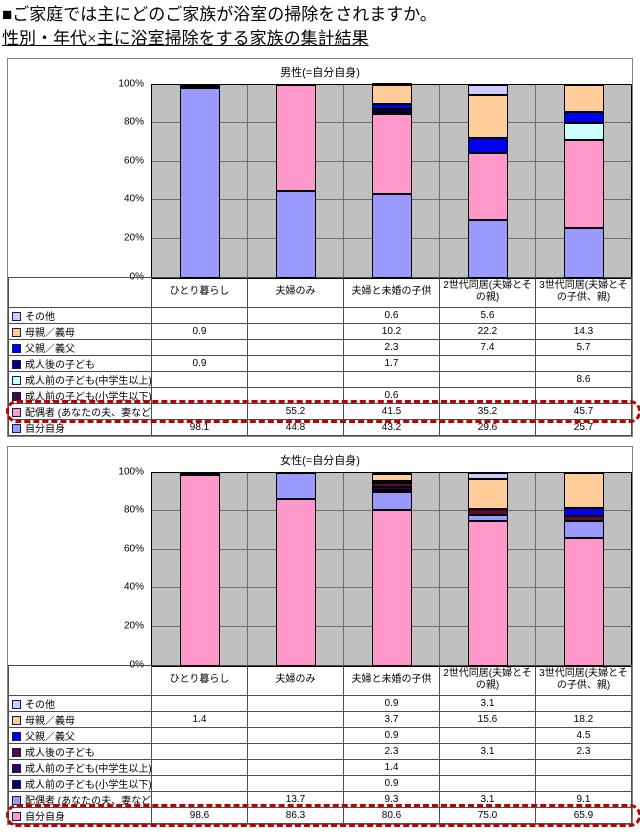  I want to click on chart-title: 男性(=自分自身), so click(320, 72).